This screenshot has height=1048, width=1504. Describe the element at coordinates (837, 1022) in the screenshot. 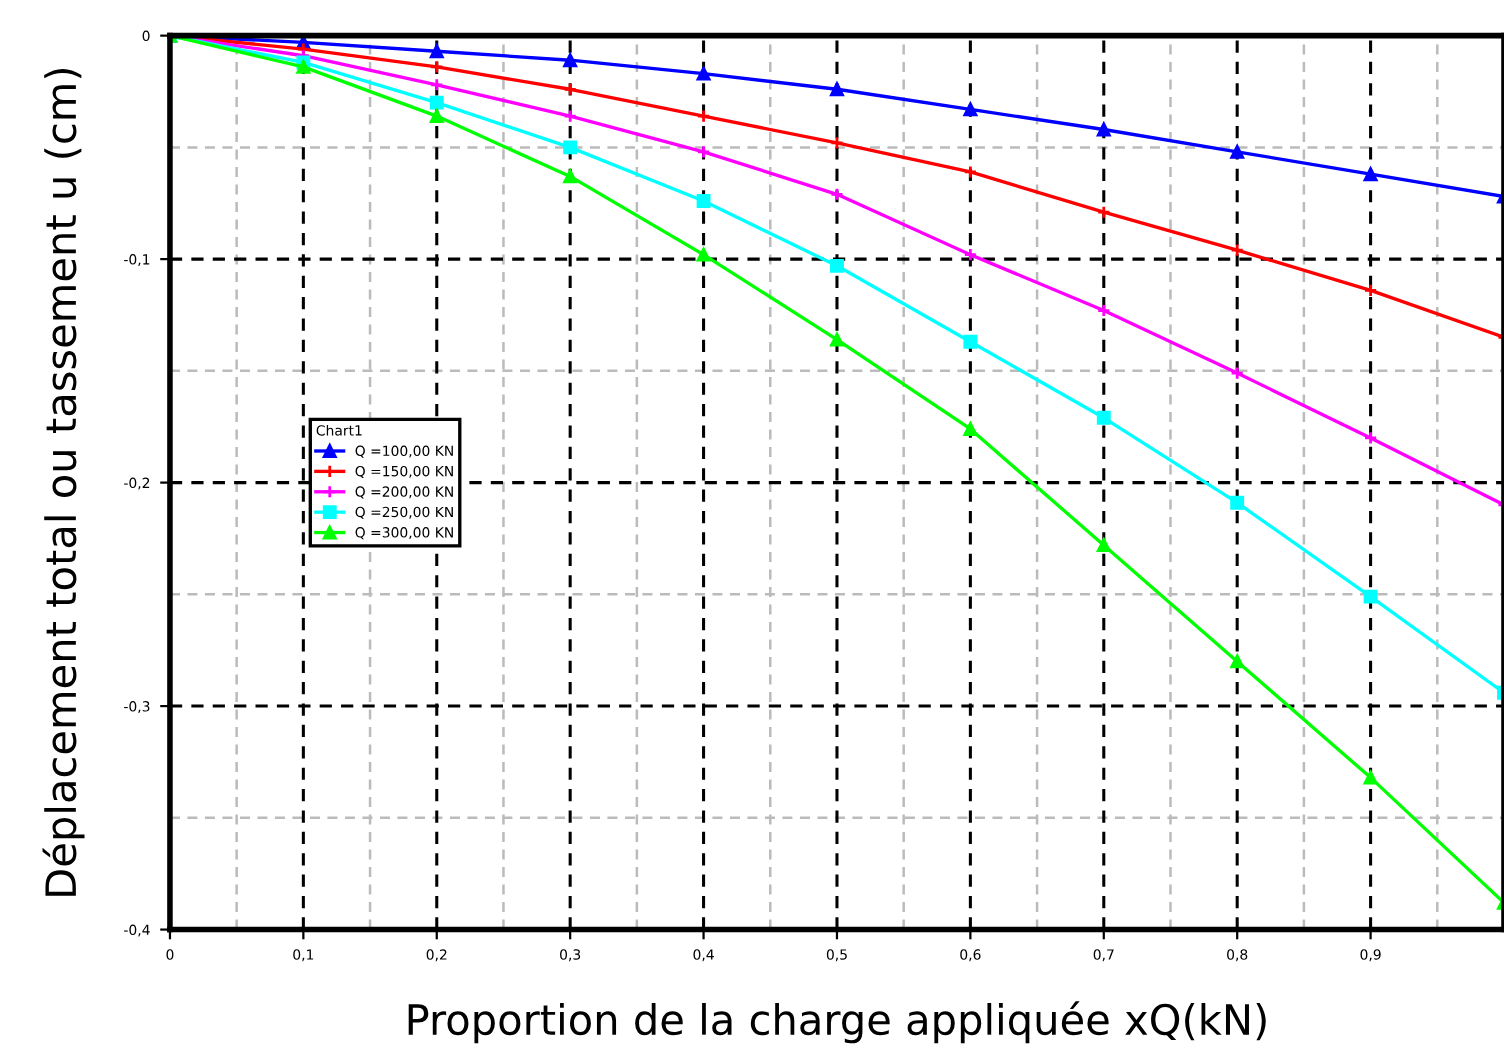

I see `x-axis-title: Proportion de la charge appliquée xQ(kN)` at that location.